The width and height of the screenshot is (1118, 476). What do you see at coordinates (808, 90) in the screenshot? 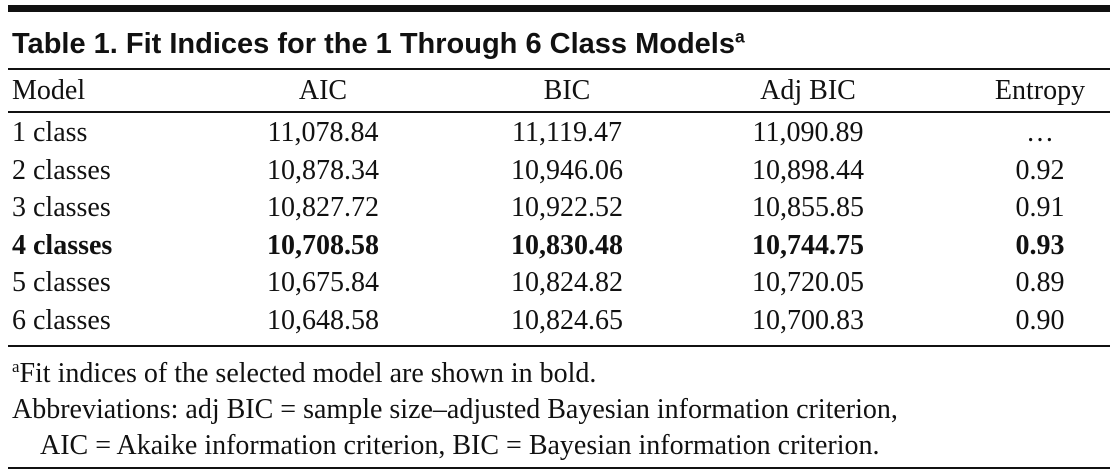
I see `column-header: Adj BIC` at bounding box center [808, 90].